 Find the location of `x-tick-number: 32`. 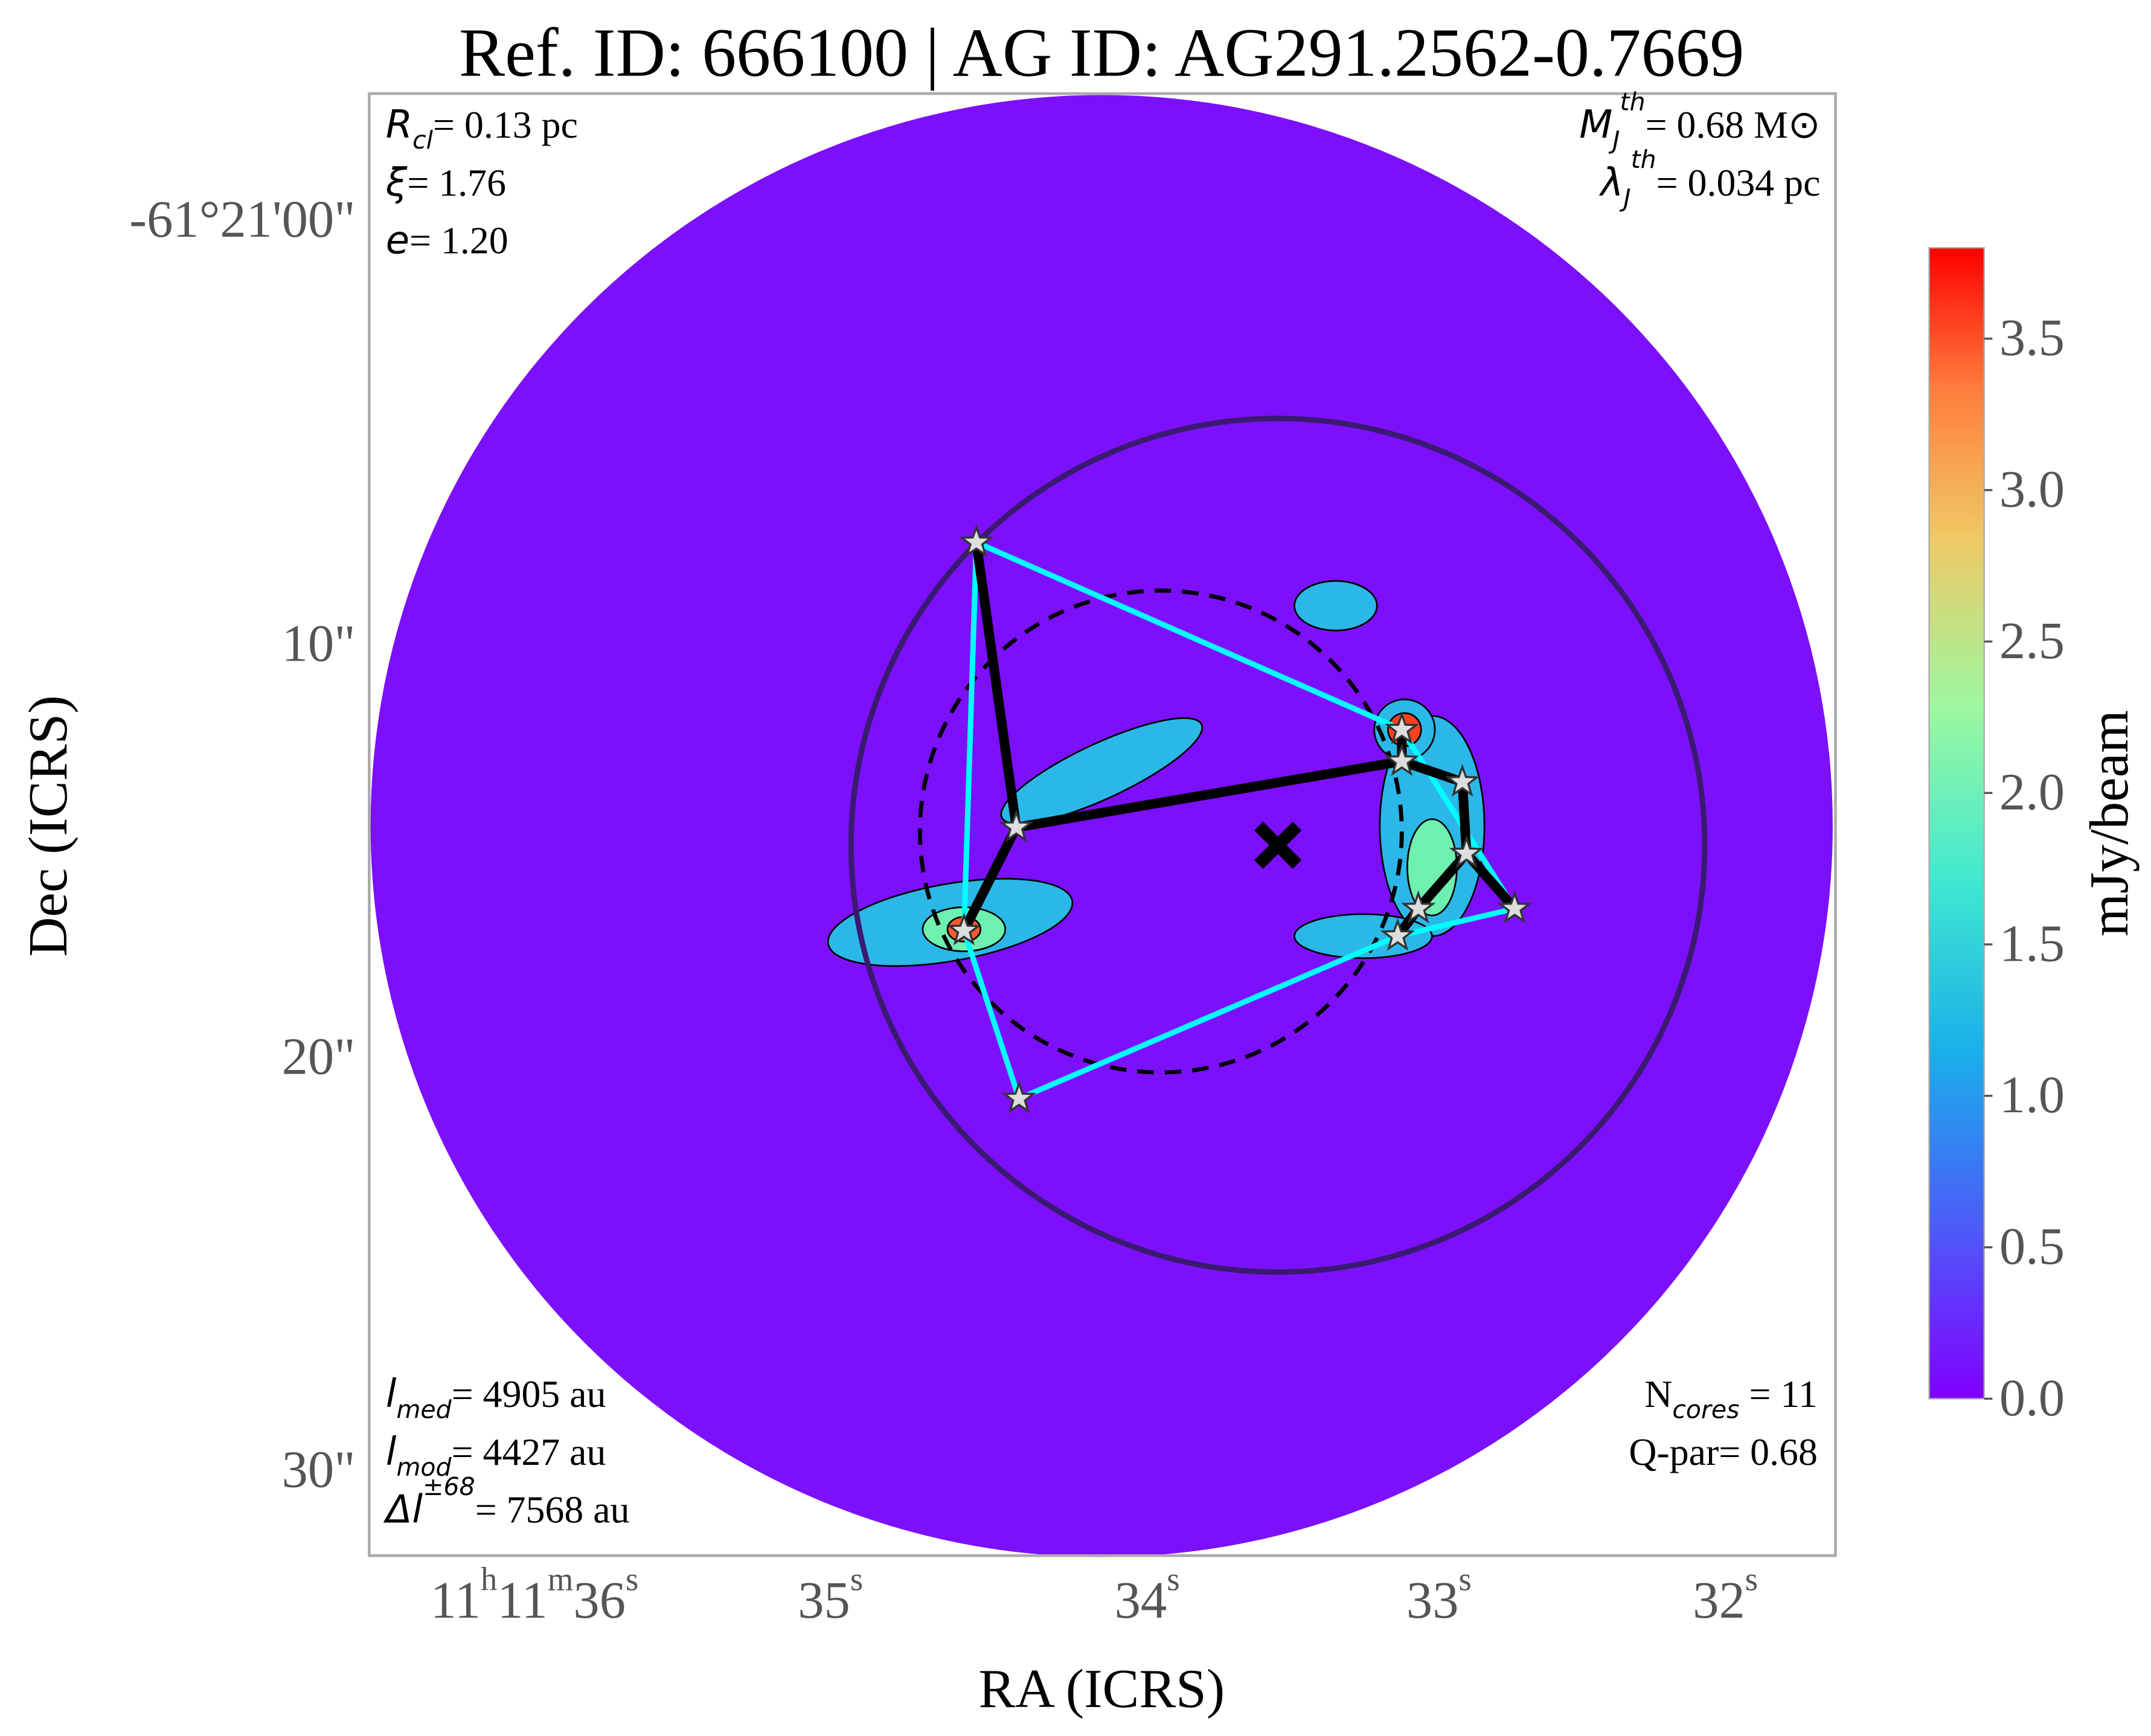

x-tick-number: 32 is located at coordinates (1719, 1600).